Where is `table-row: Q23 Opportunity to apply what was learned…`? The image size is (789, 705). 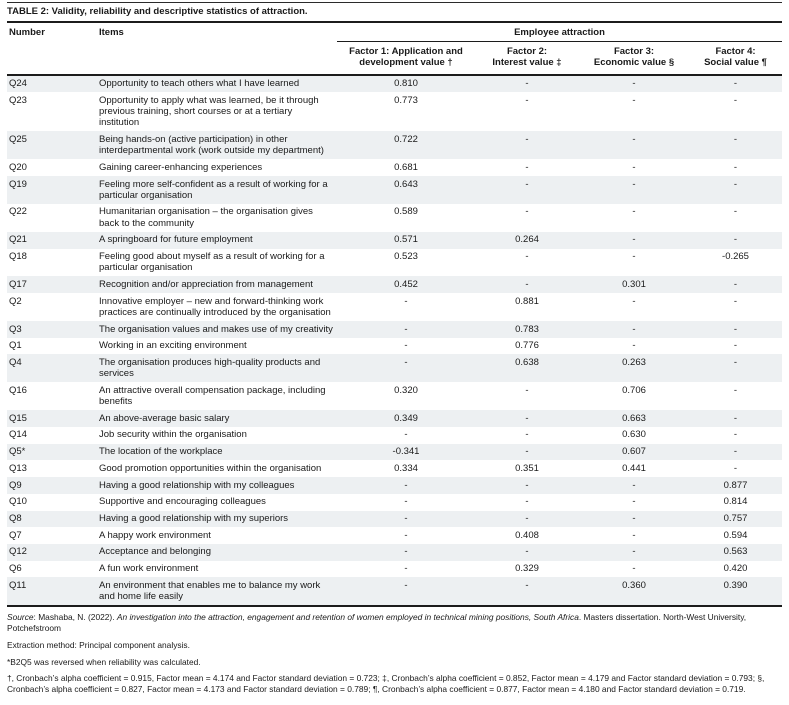
table-row: Q23 Opportunity to apply what was learned… is located at coordinates (394, 111).